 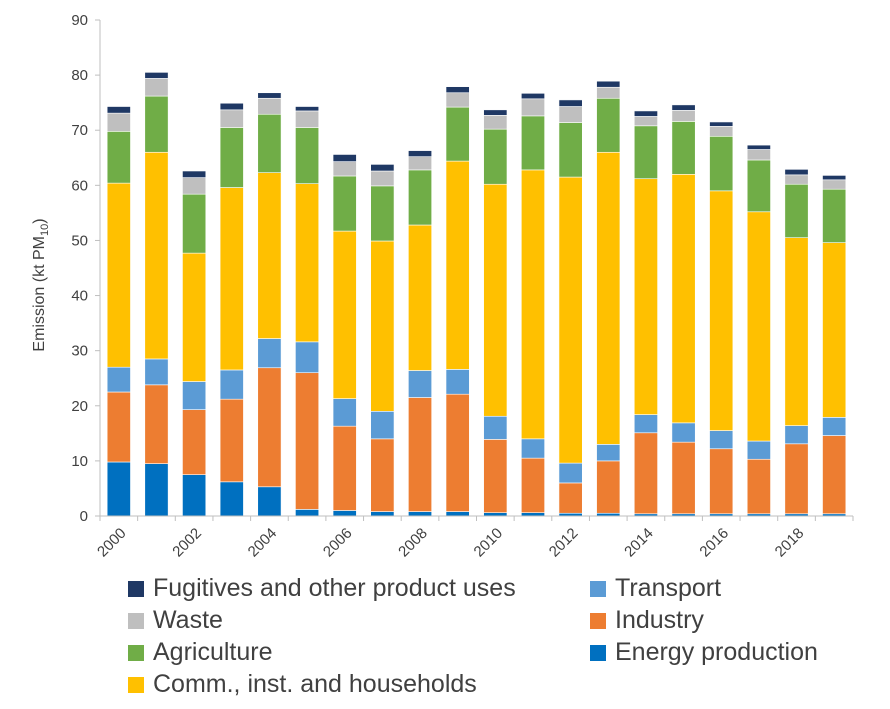 What do you see at coordinates (136, 620) in the screenshot?
I see `legend-swatch` at bounding box center [136, 620].